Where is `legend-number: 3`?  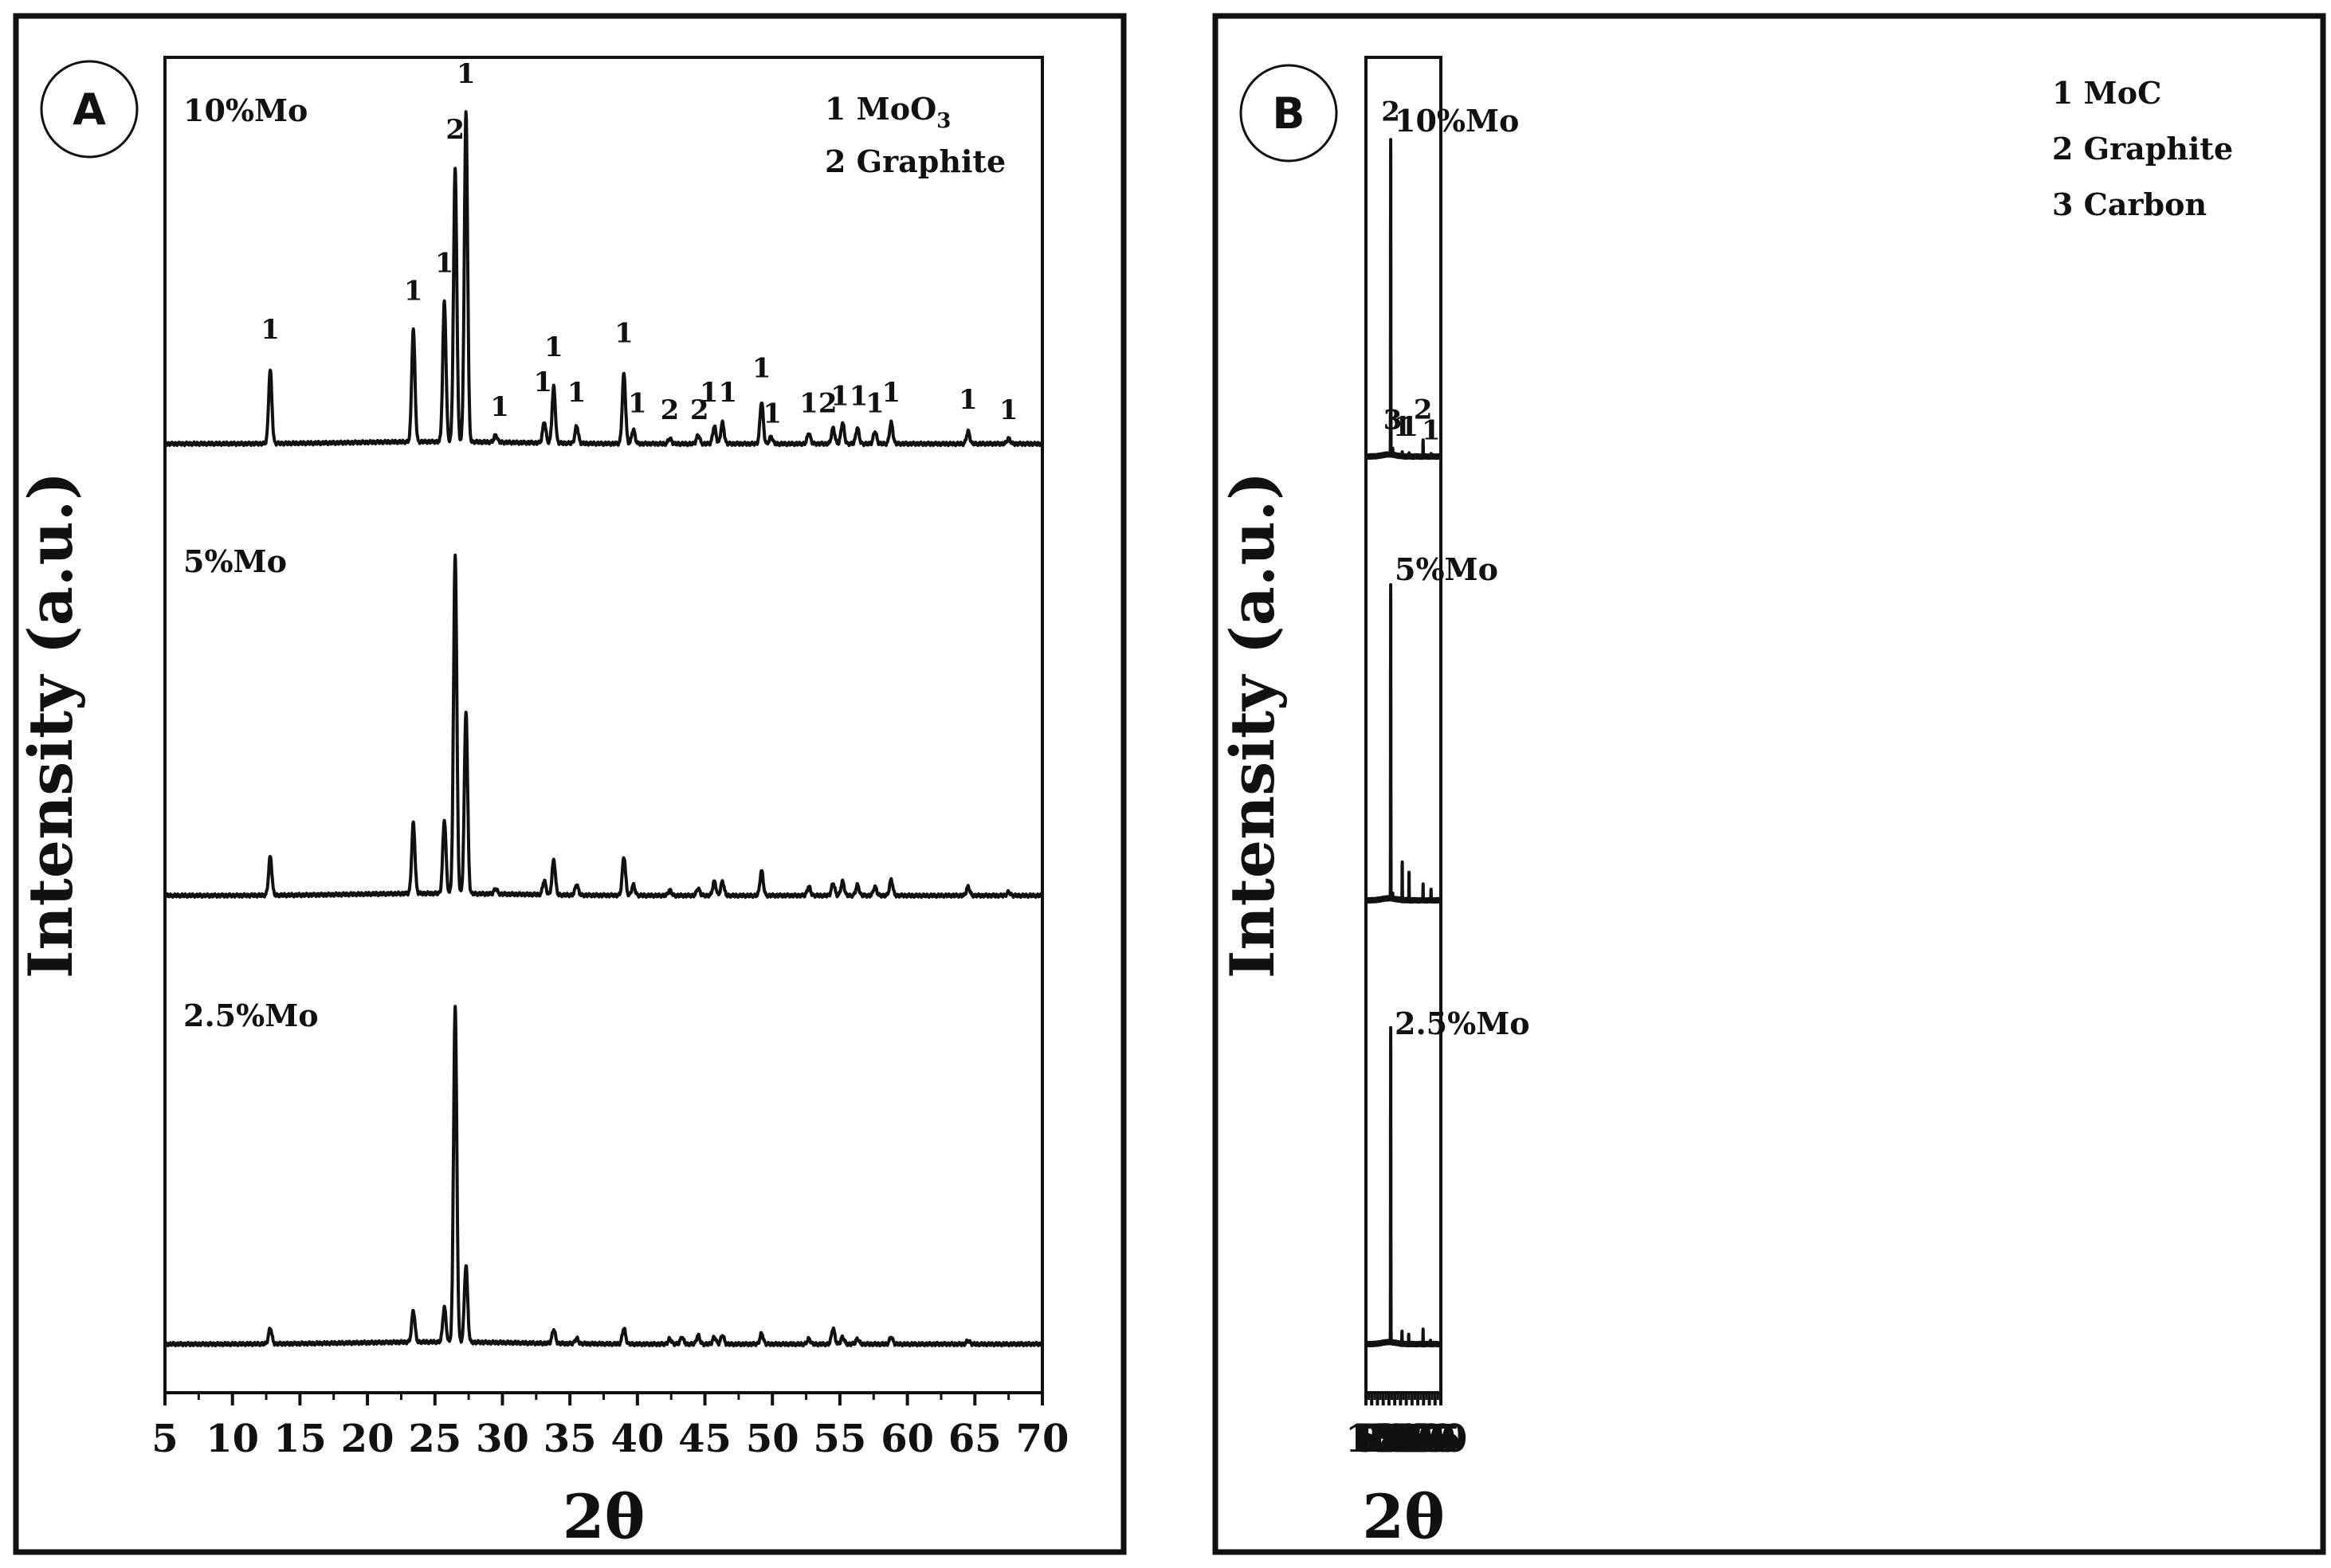 legend-number: 3 is located at coordinates (2068, 204).